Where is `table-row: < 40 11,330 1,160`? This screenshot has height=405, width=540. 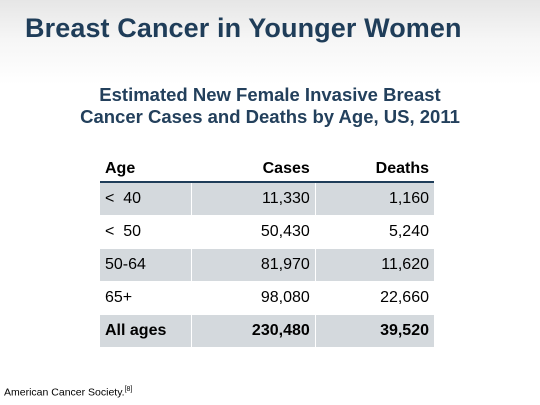
table-row: < 40 11,330 1,160 is located at coordinates (267, 199).